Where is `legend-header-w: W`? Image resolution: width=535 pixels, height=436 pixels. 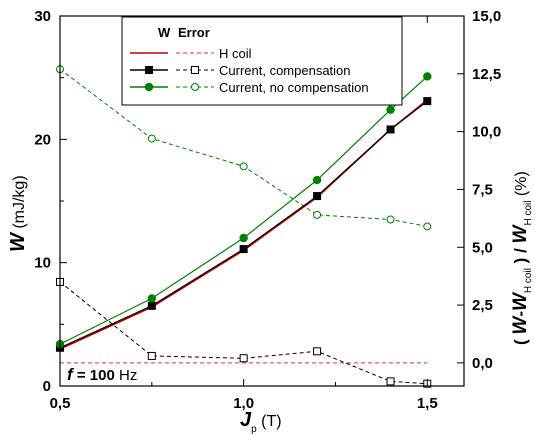 legend-header-w: W is located at coordinates (164, 32).